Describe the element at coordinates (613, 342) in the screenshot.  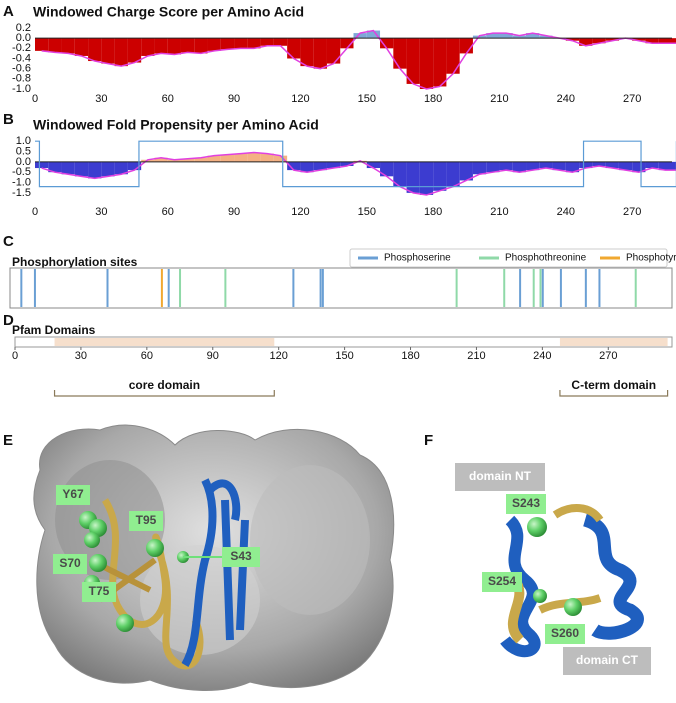
I see `domain-bar` at that location.